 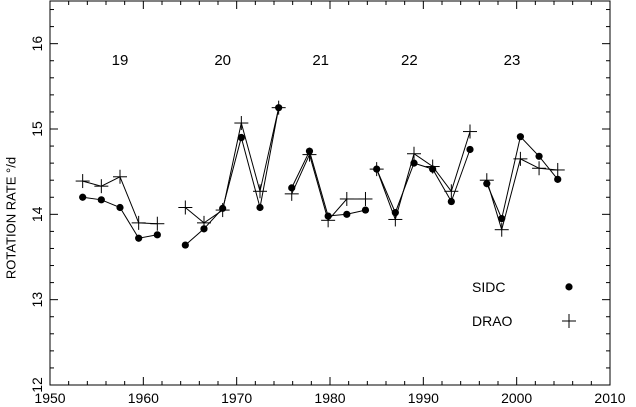 I want to click on cycle-labels: 19 20 21 22 23, so click(x=316, y=60).